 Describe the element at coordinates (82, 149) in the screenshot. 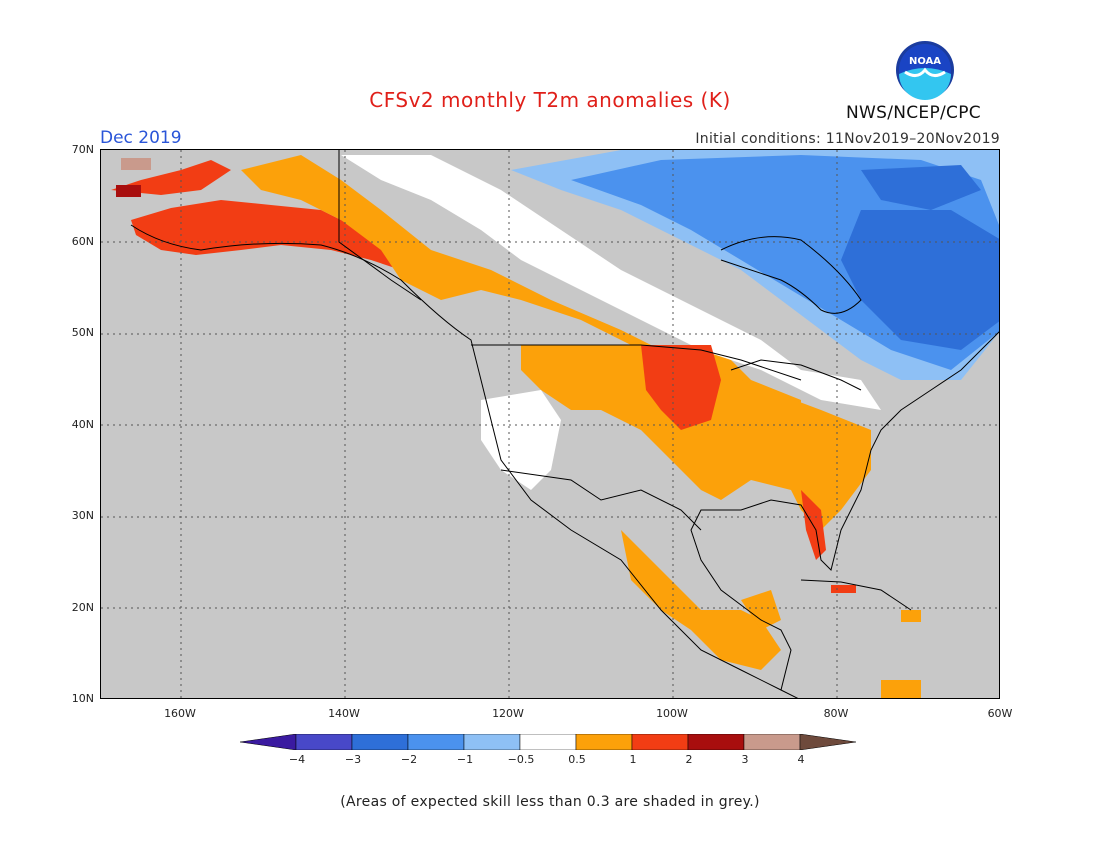

I see `lat-label: 70N` at that location.